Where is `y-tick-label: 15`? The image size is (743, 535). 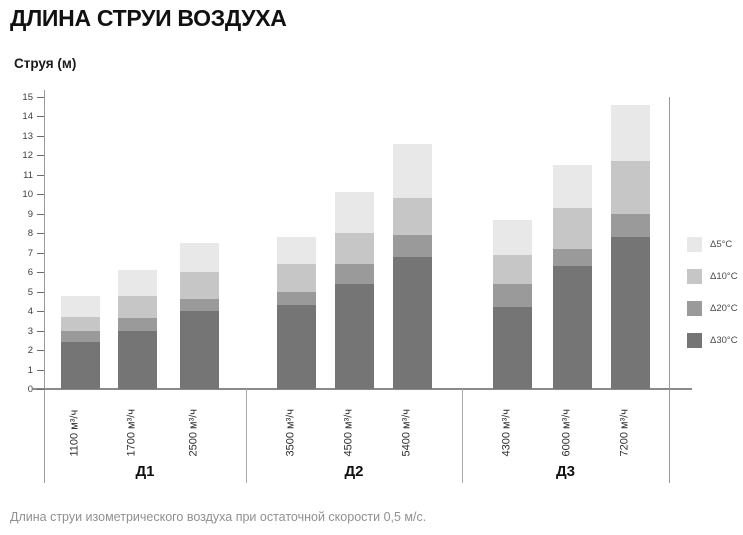 y-tick-label: 15 is located at coordinates (27, 97).